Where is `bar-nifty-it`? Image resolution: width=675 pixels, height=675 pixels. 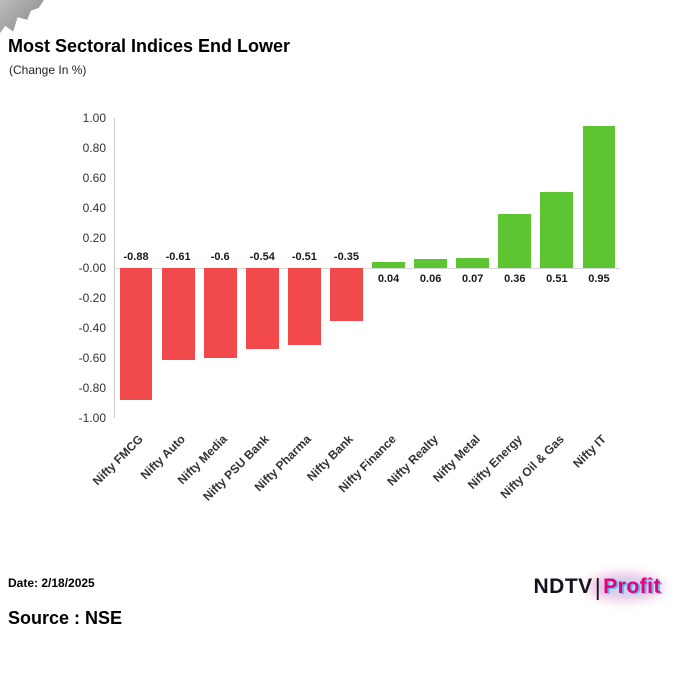 bar-nifty-it is located at coordinates (599, 196).